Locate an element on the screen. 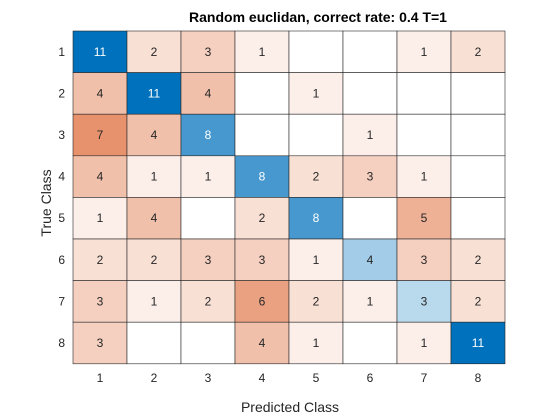 The image size is (560, 420). cell-label-1-4: 1 is located at coordinates (262, 52).